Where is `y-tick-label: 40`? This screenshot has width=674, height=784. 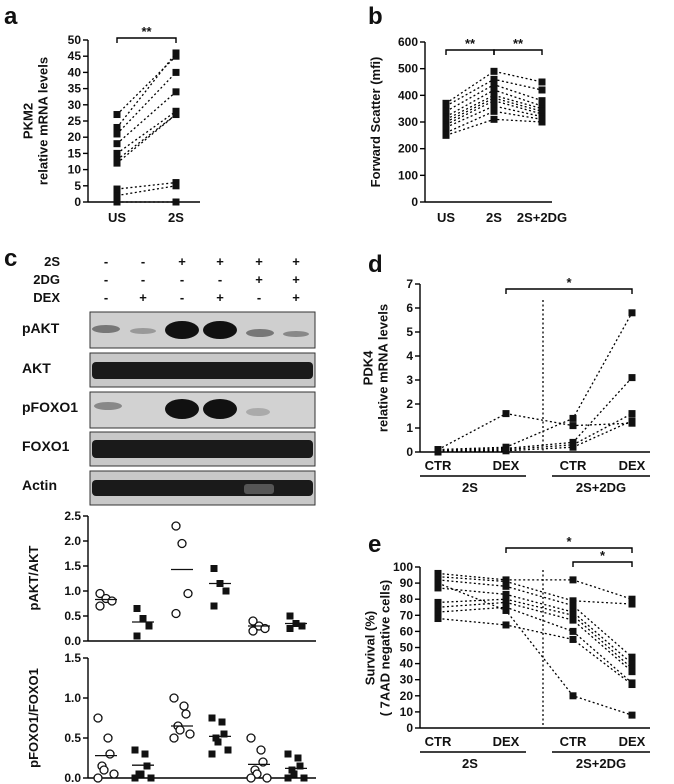 y-tick-label: 40 is located at coordinates (407, 664).